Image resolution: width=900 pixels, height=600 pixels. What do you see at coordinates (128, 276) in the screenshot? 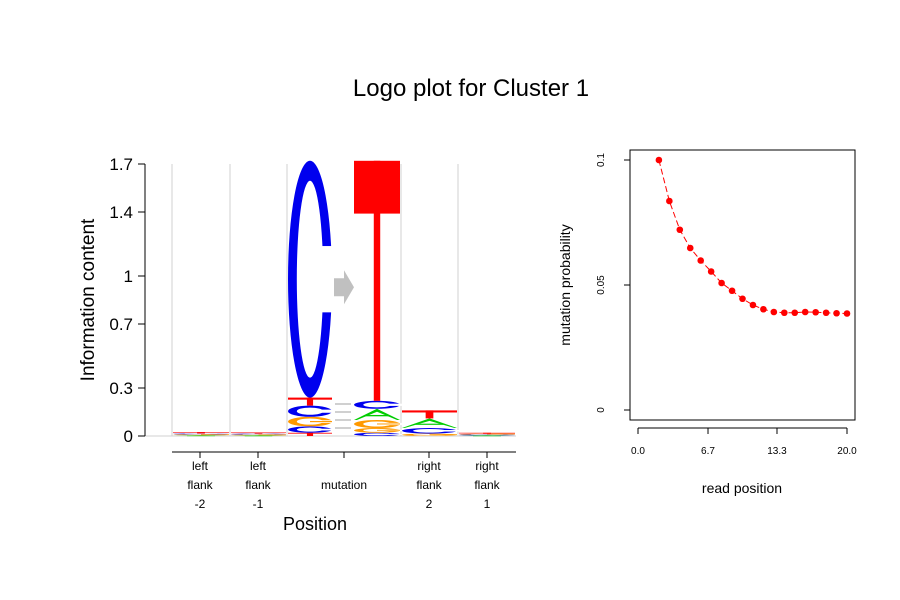
I see `y-tick-label: 1` at bounding box center [128, 276].